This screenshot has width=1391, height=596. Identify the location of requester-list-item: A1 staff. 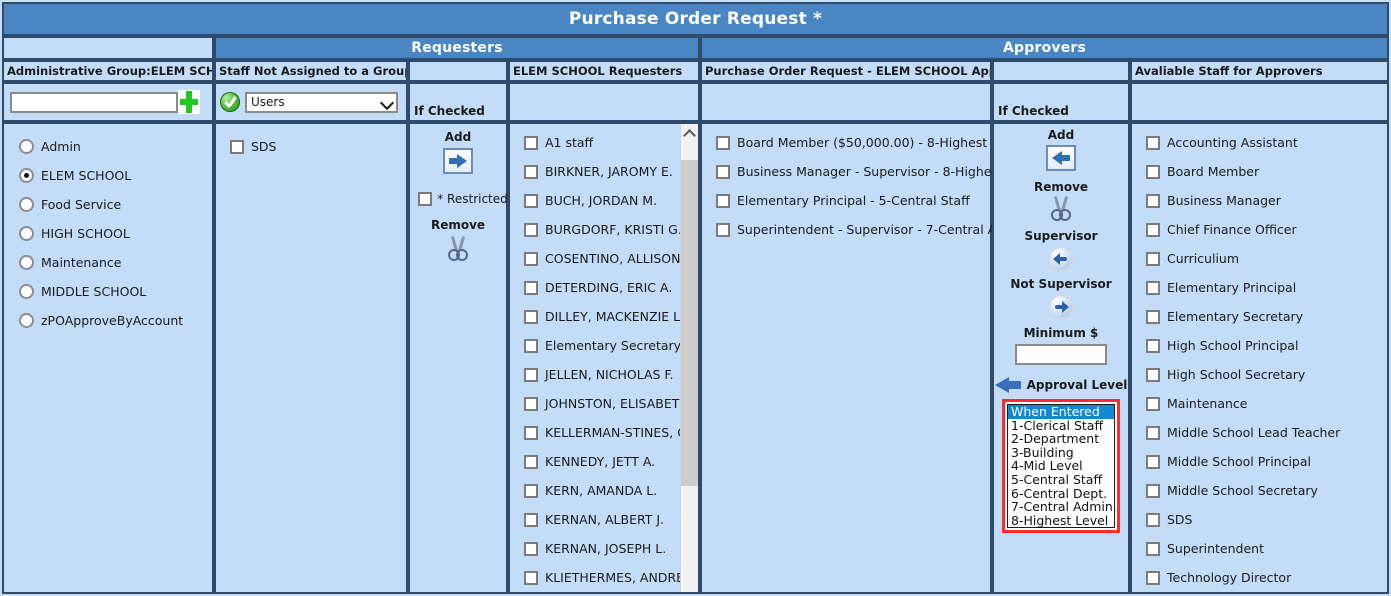
(604, 142).